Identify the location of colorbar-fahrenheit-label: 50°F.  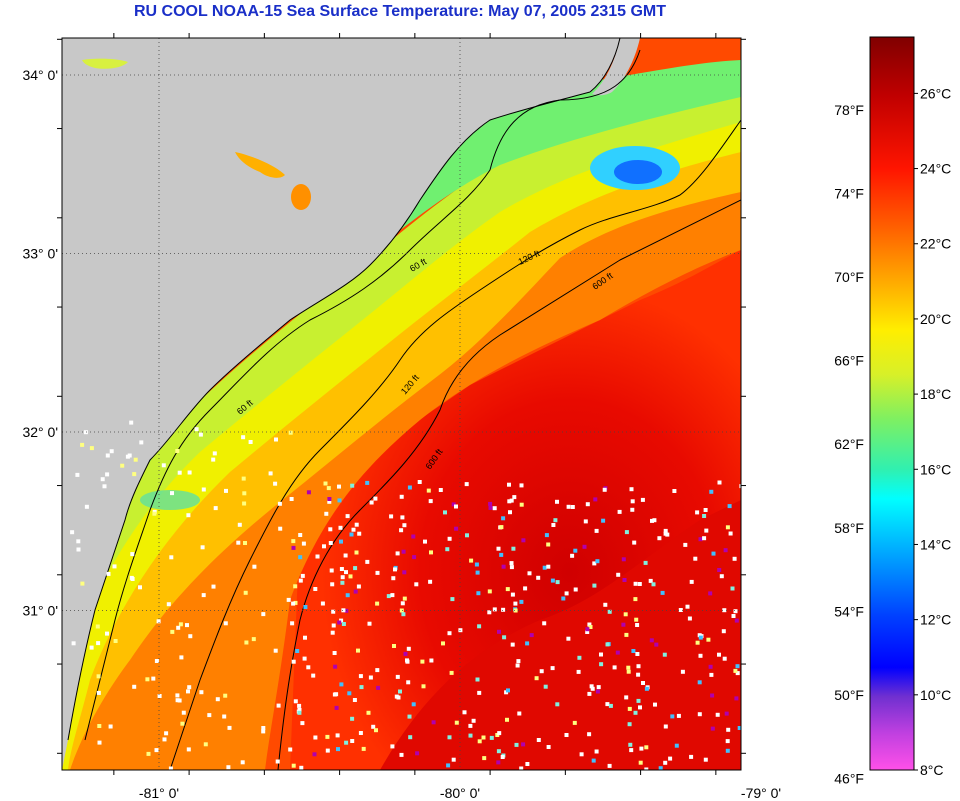
(849, 695).